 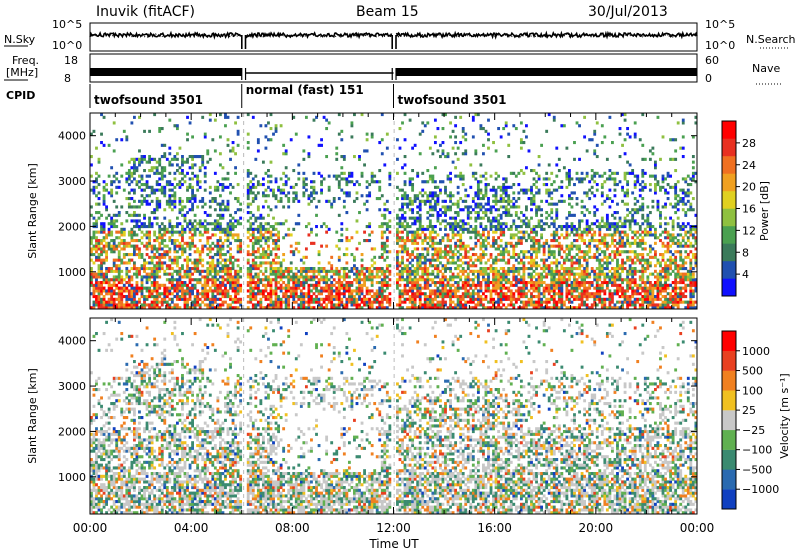 I want to click on frequency-panel: Freq. [MHz] 18 8 60 0 Nave, so click(x=393, y=69).